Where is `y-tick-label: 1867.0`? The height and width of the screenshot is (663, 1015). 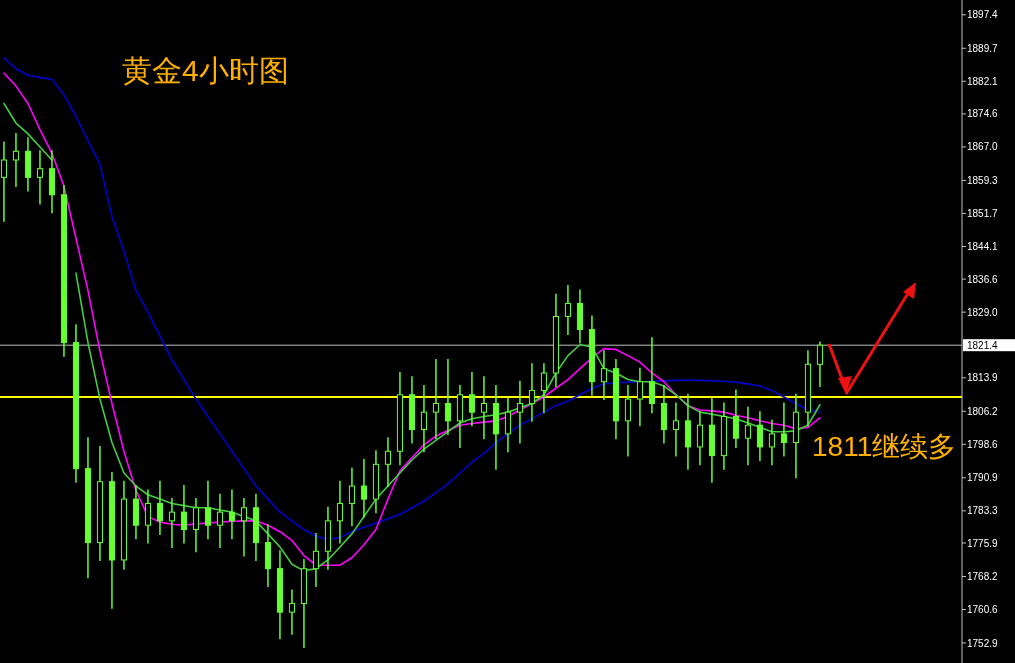 y-tick-label: 1867.0 is located at coordinates (983, 147).